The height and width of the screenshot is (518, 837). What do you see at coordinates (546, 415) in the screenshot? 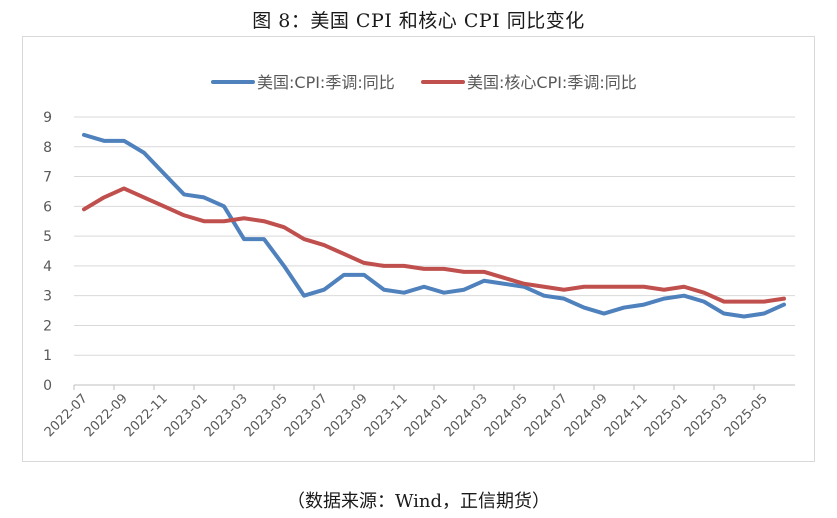
I see `x-tick-label: 2024-07` at bounding box center [546, 415].